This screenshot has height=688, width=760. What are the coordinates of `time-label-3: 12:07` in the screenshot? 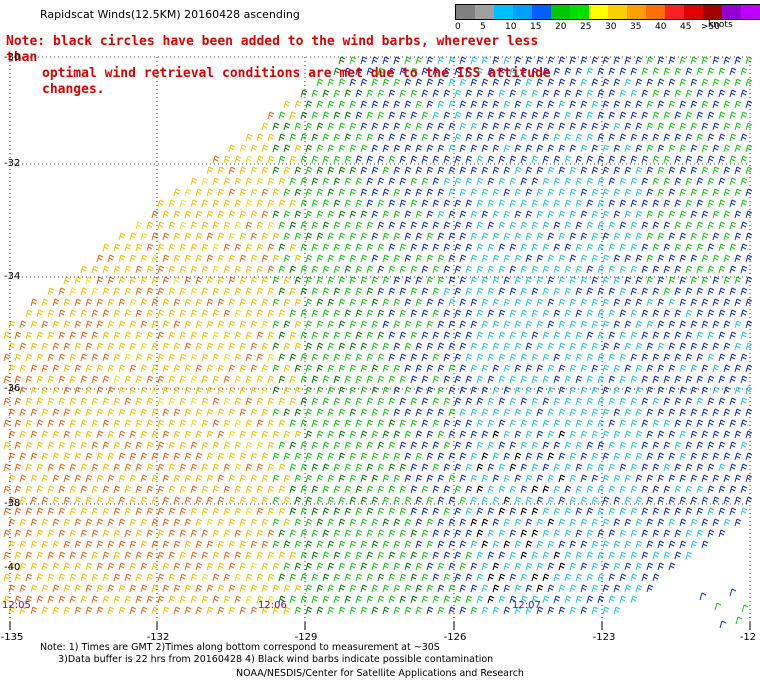 It's located at (526, 605).